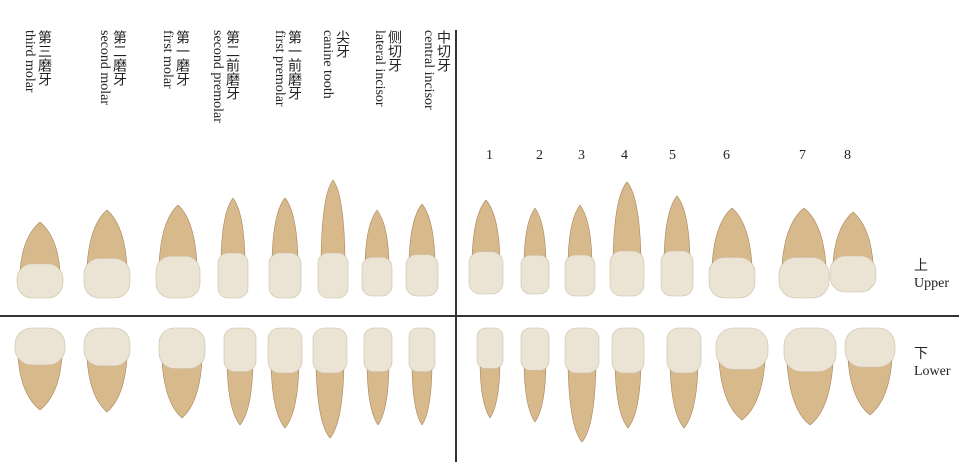 This screenshot has height=462, width=959. Describe the element at coordinates (624, 155) in the screenshot. I see `number-4: 4` at that location.